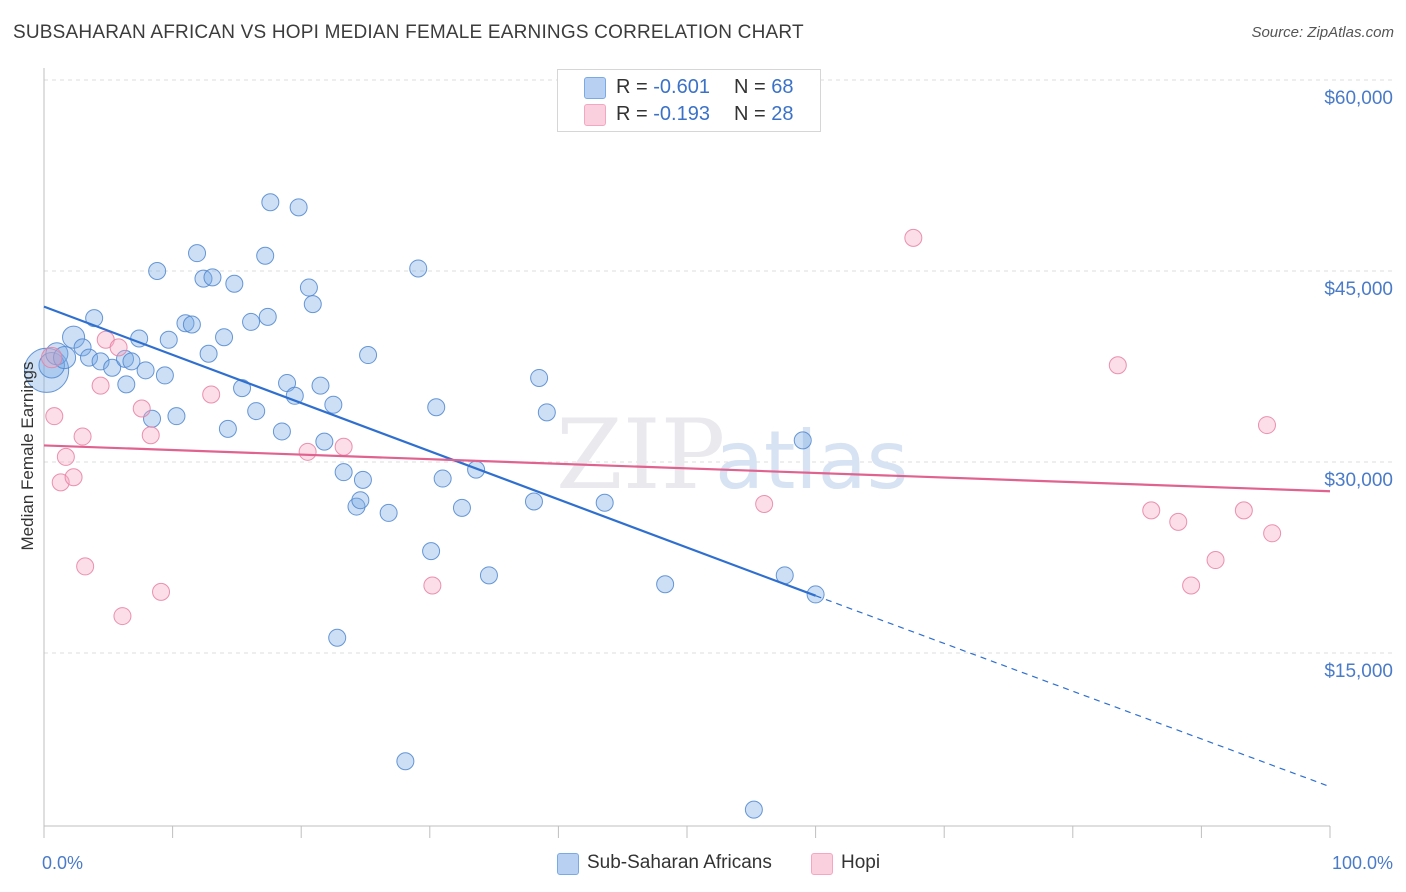 The image size is (1406, 892). What do you see at coordinates (568, 864) in the screenshot?
I see `sub-saharan-legend-swatch` at bounding box center [568, 864].